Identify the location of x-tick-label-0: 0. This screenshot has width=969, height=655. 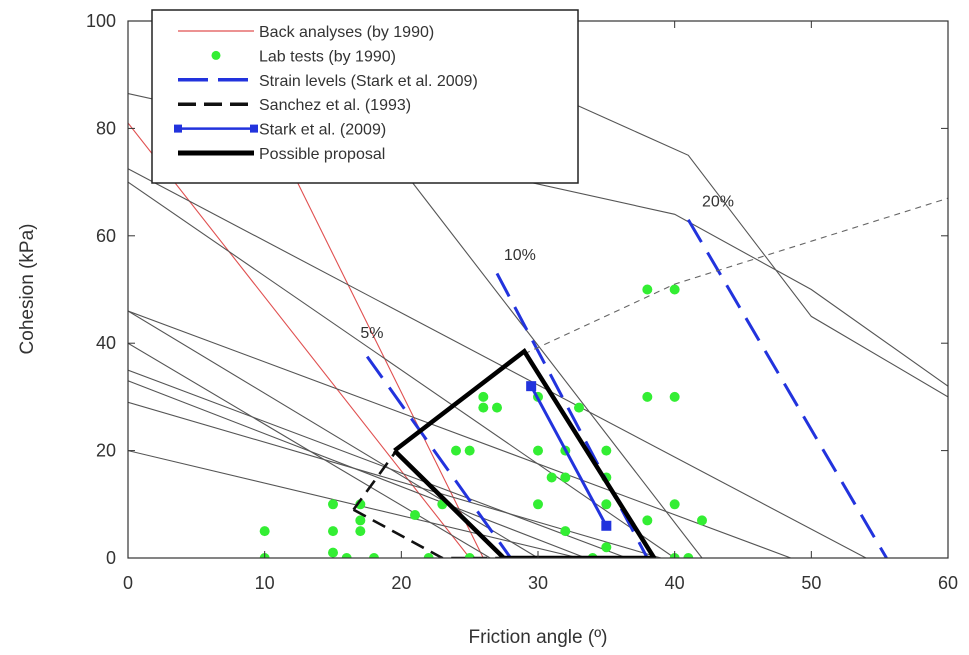
(128, 583).